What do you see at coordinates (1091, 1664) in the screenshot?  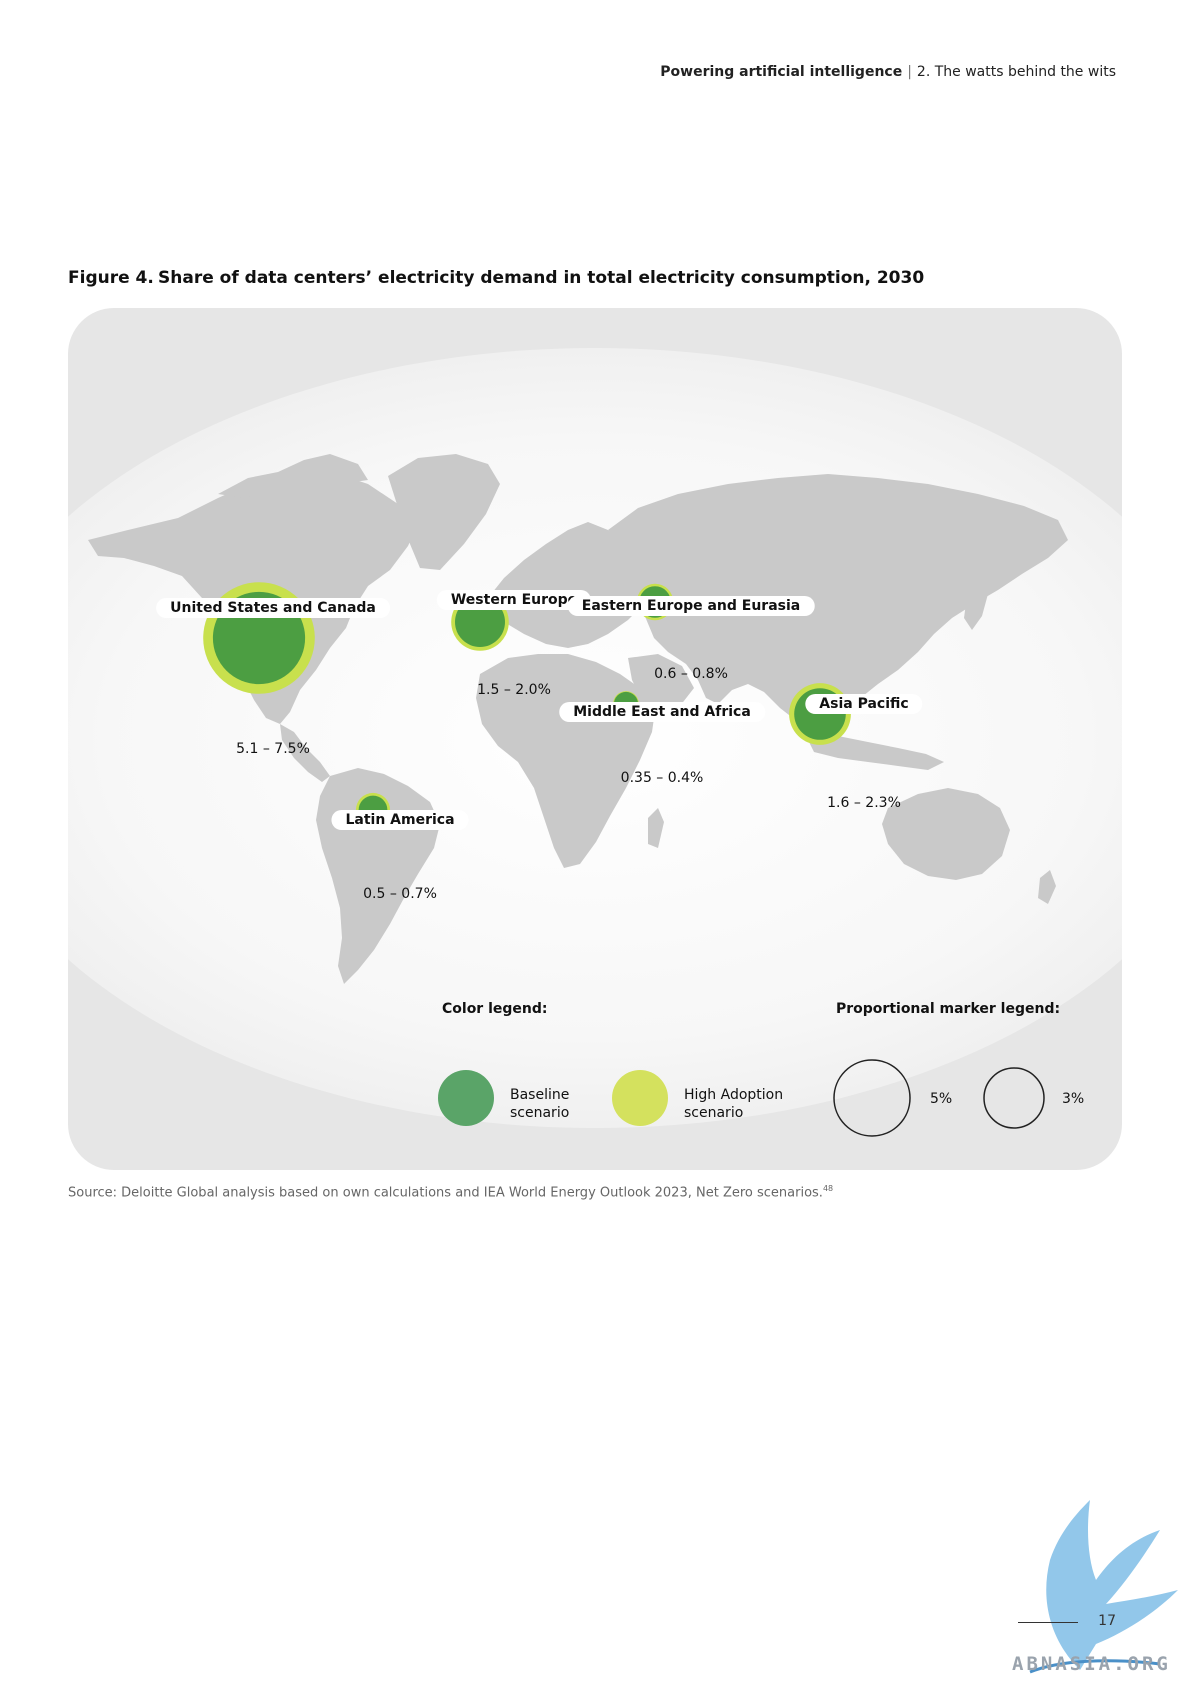 I see `watermark-text: ABNASIA.ORG` at bounding box center [1091, 1664].